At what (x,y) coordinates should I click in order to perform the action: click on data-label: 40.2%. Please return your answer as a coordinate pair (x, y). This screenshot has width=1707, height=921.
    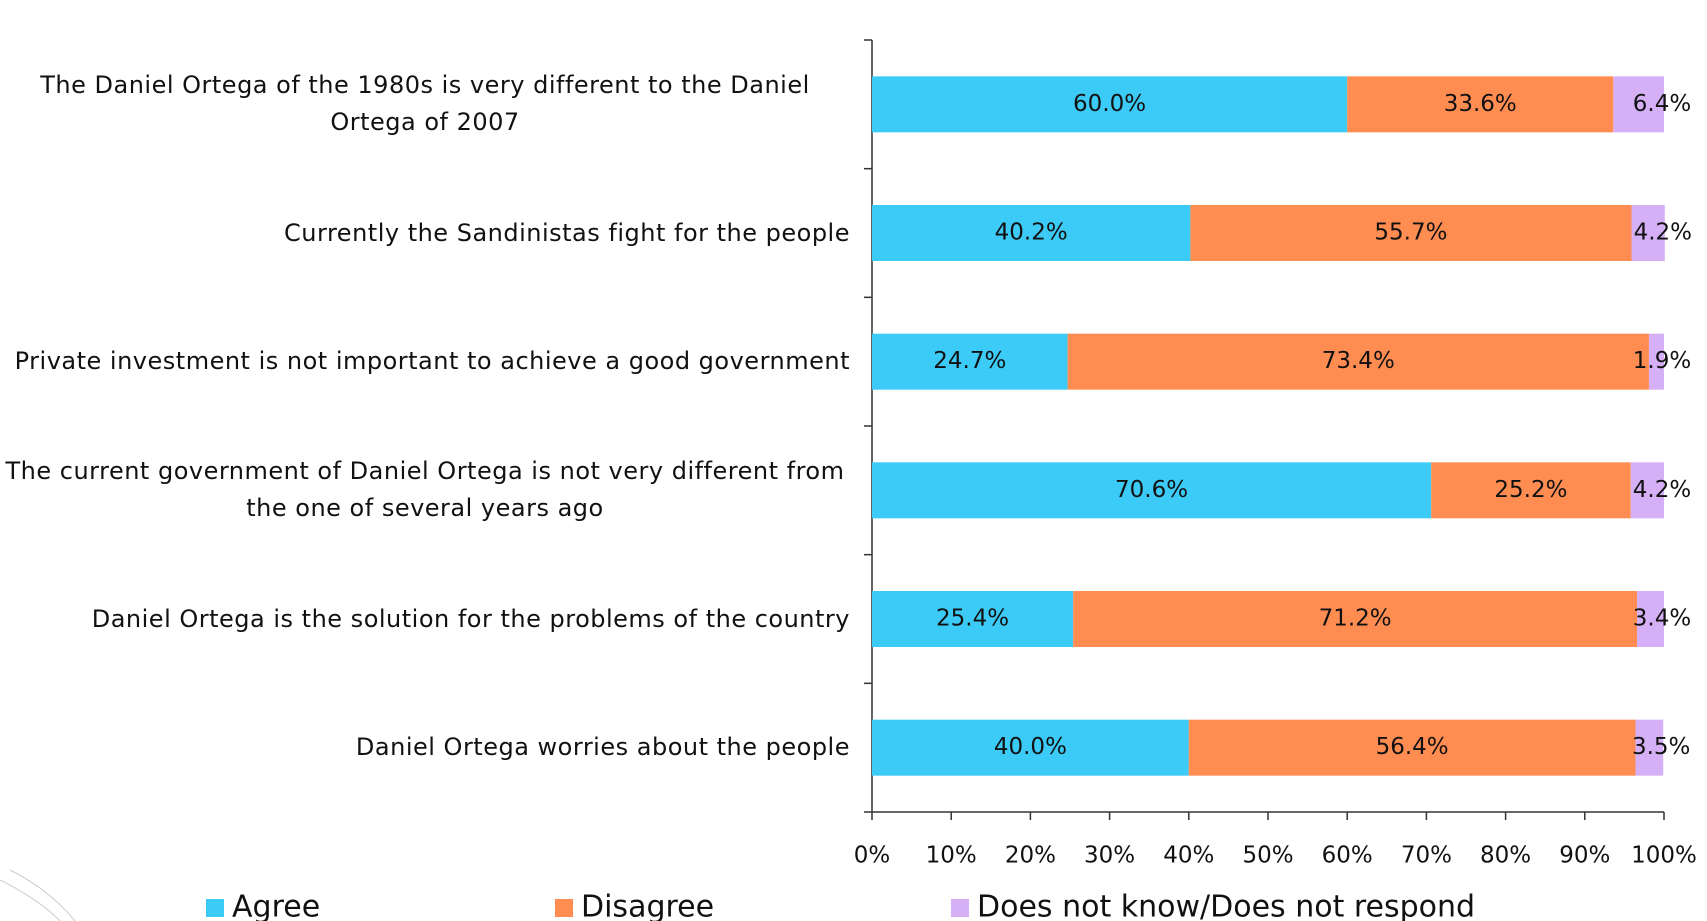
    Looking at the image, I should click on (1031, 233).